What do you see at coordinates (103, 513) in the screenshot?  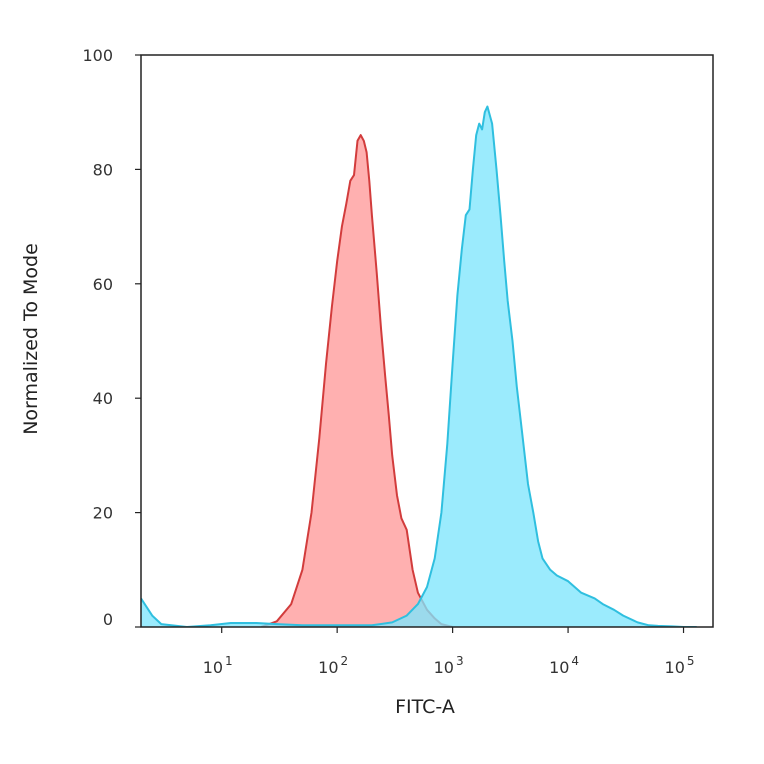 I see `y-tick-label: 20` at bounding box center [103, 513].